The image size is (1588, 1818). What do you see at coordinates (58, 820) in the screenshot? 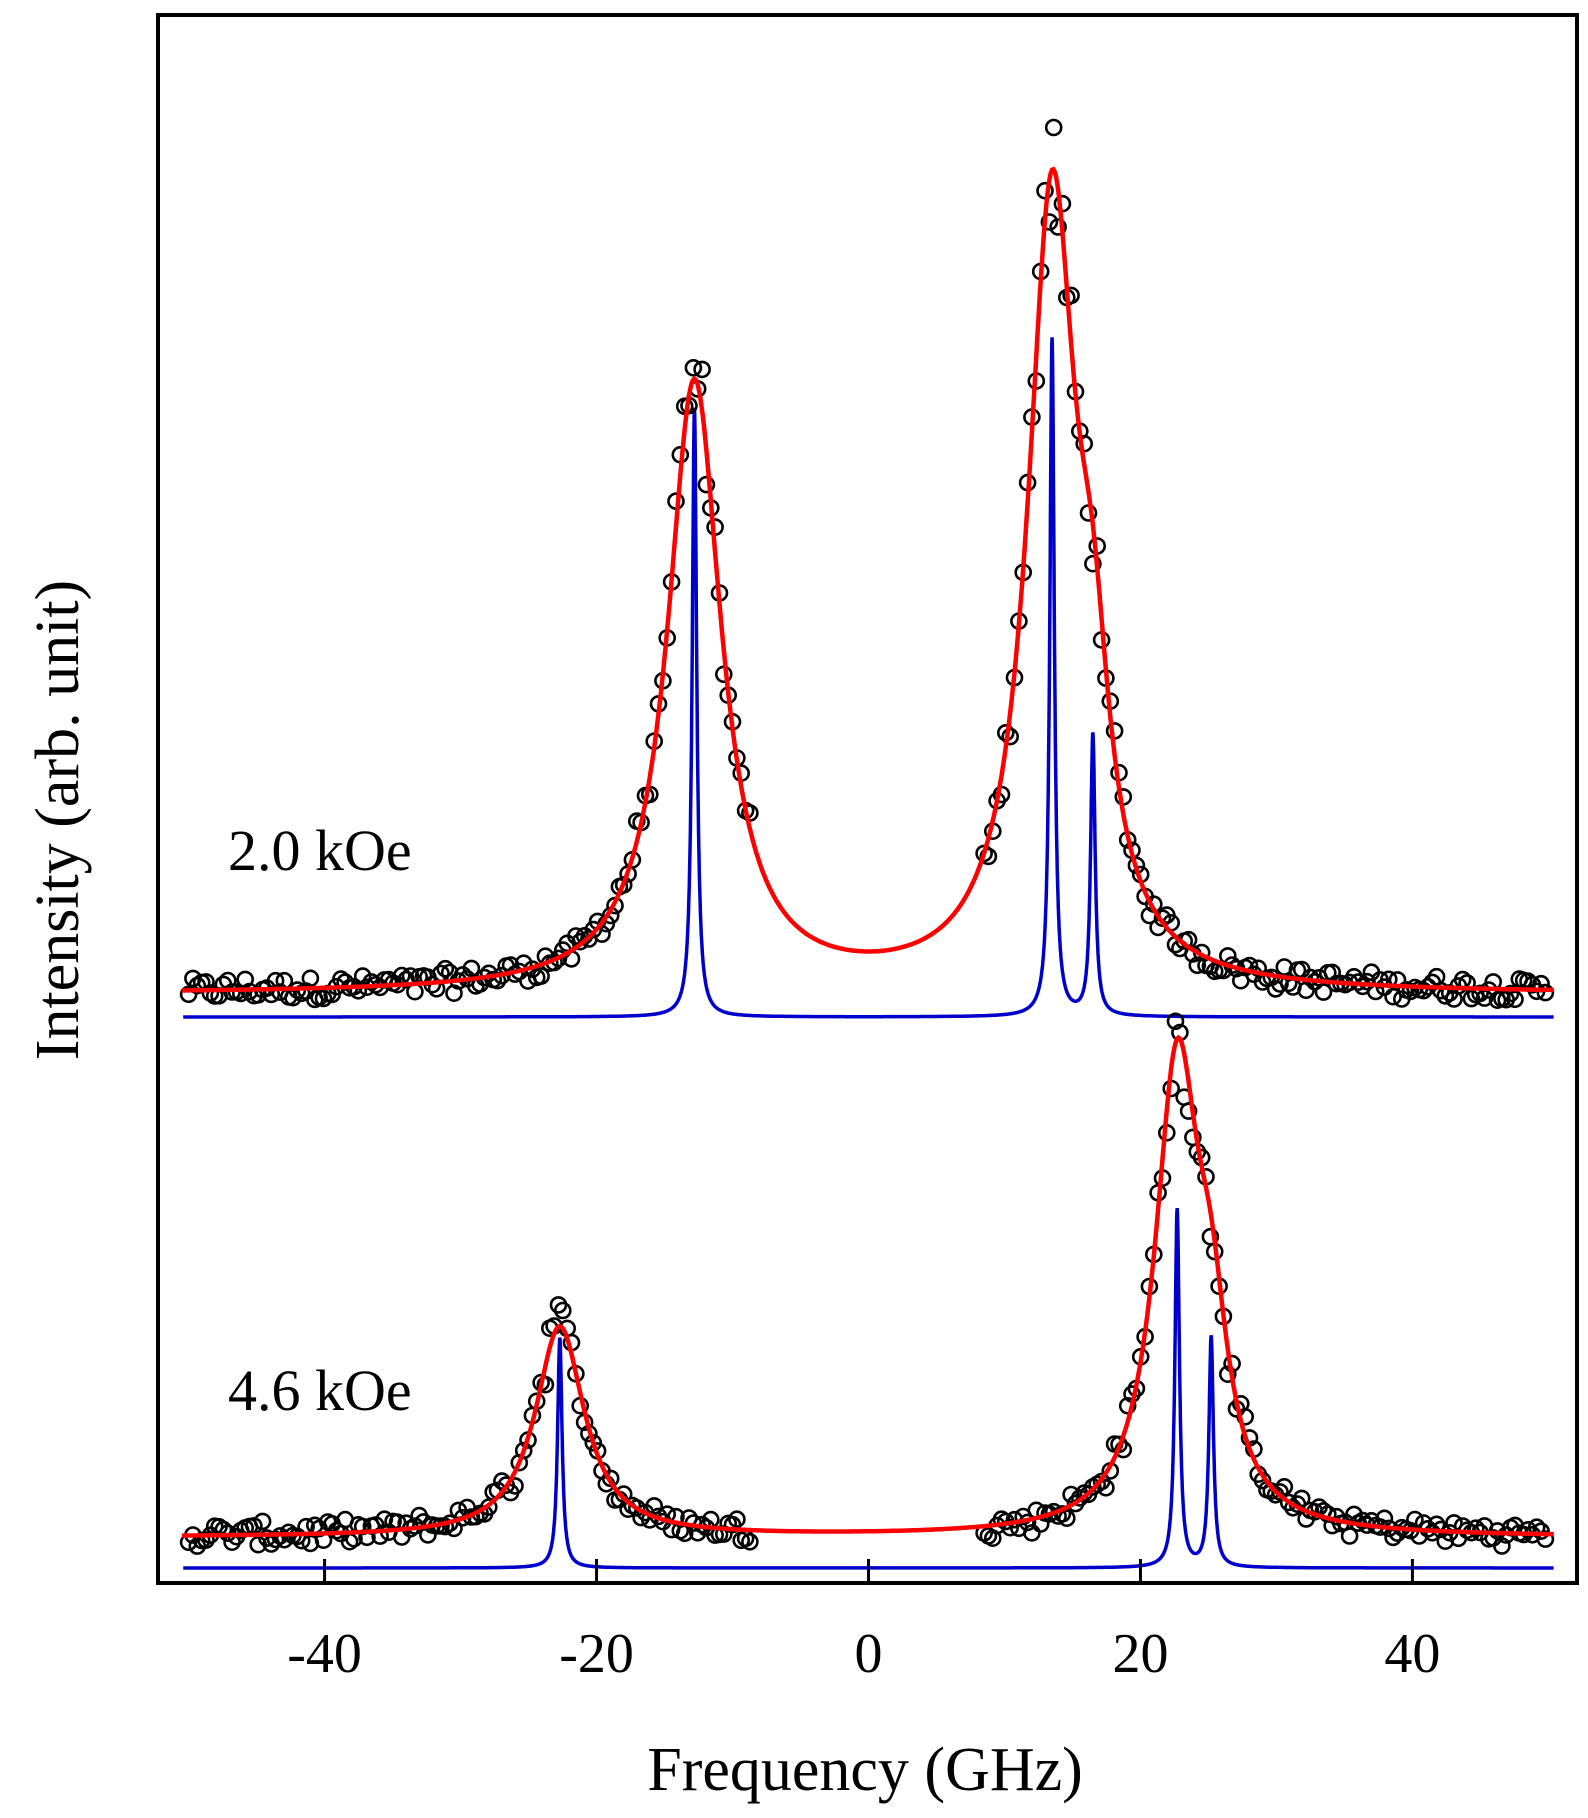
I see `y-axis-label: Intensity (arb. unit)` at bounding box center [58, 820].